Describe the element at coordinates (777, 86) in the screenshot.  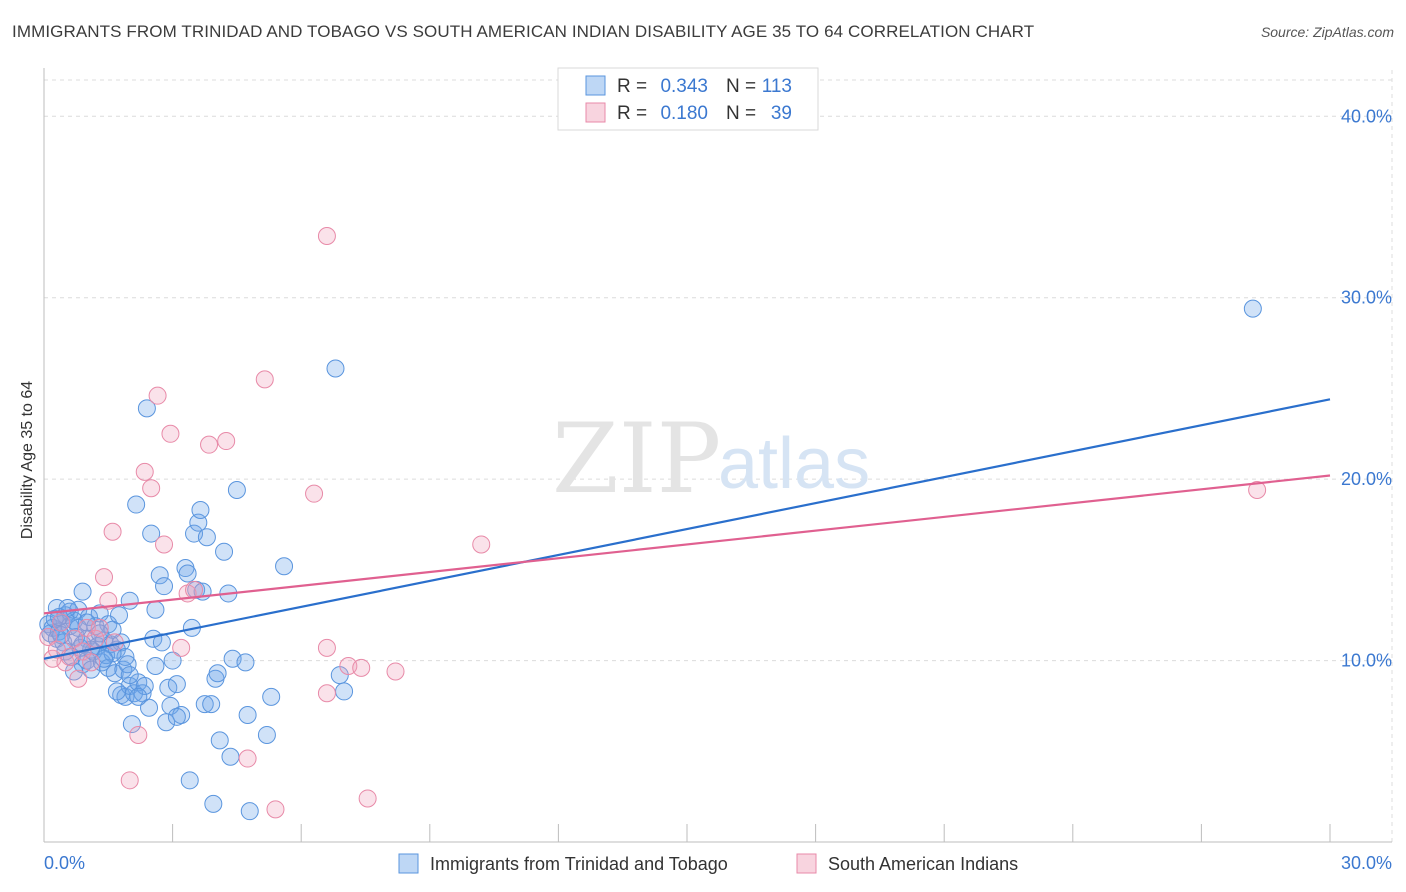
I see `n-value: 113` at that location.